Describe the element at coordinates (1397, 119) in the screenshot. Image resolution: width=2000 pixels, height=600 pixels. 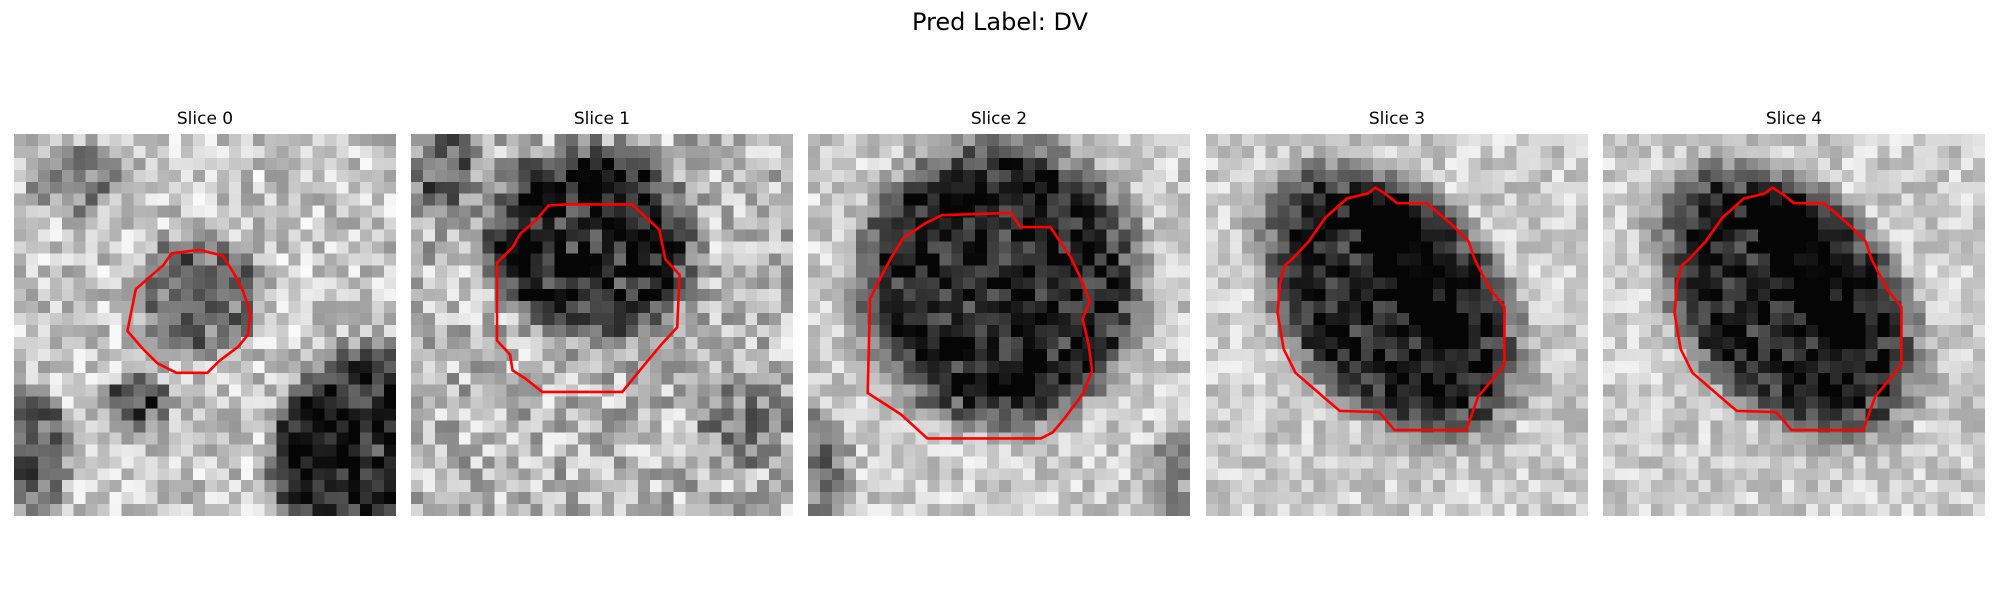
I see `slice-title: Slice 3` at that location.